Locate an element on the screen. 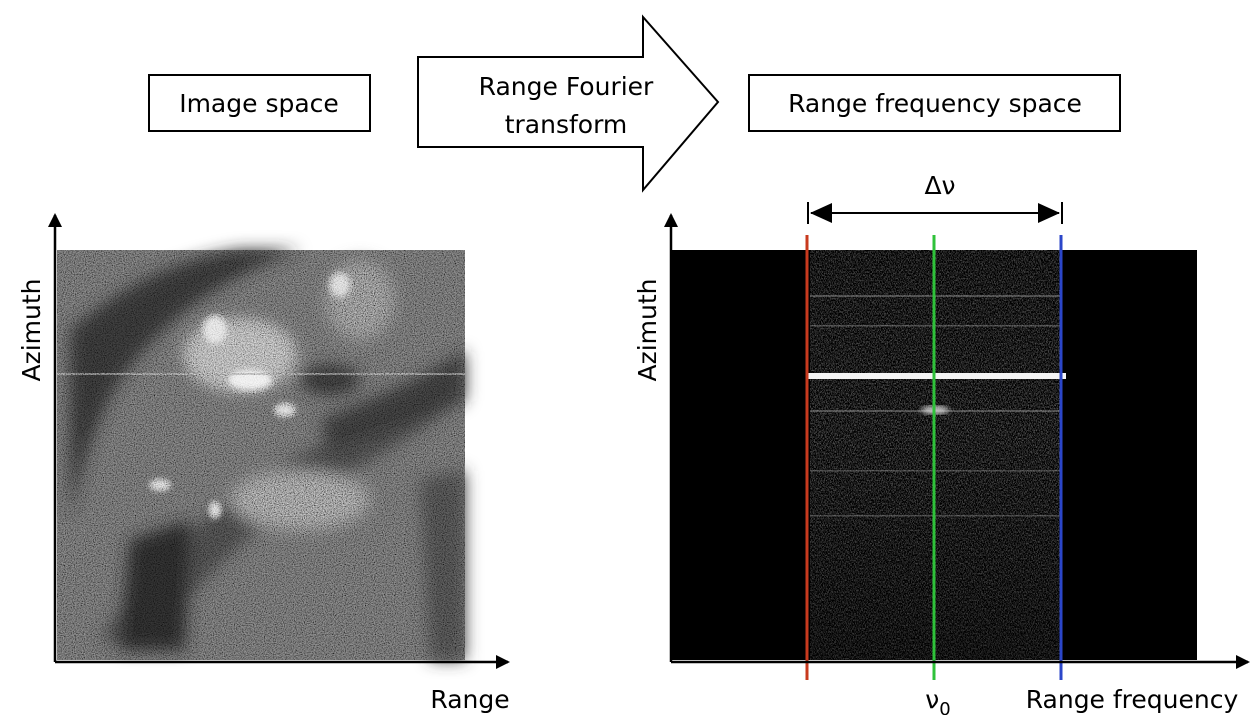 Image resolution: width=1254 pixels, height=715 pixels. frequency-space-title: Range frequency space is located at coordinates (935, 103).